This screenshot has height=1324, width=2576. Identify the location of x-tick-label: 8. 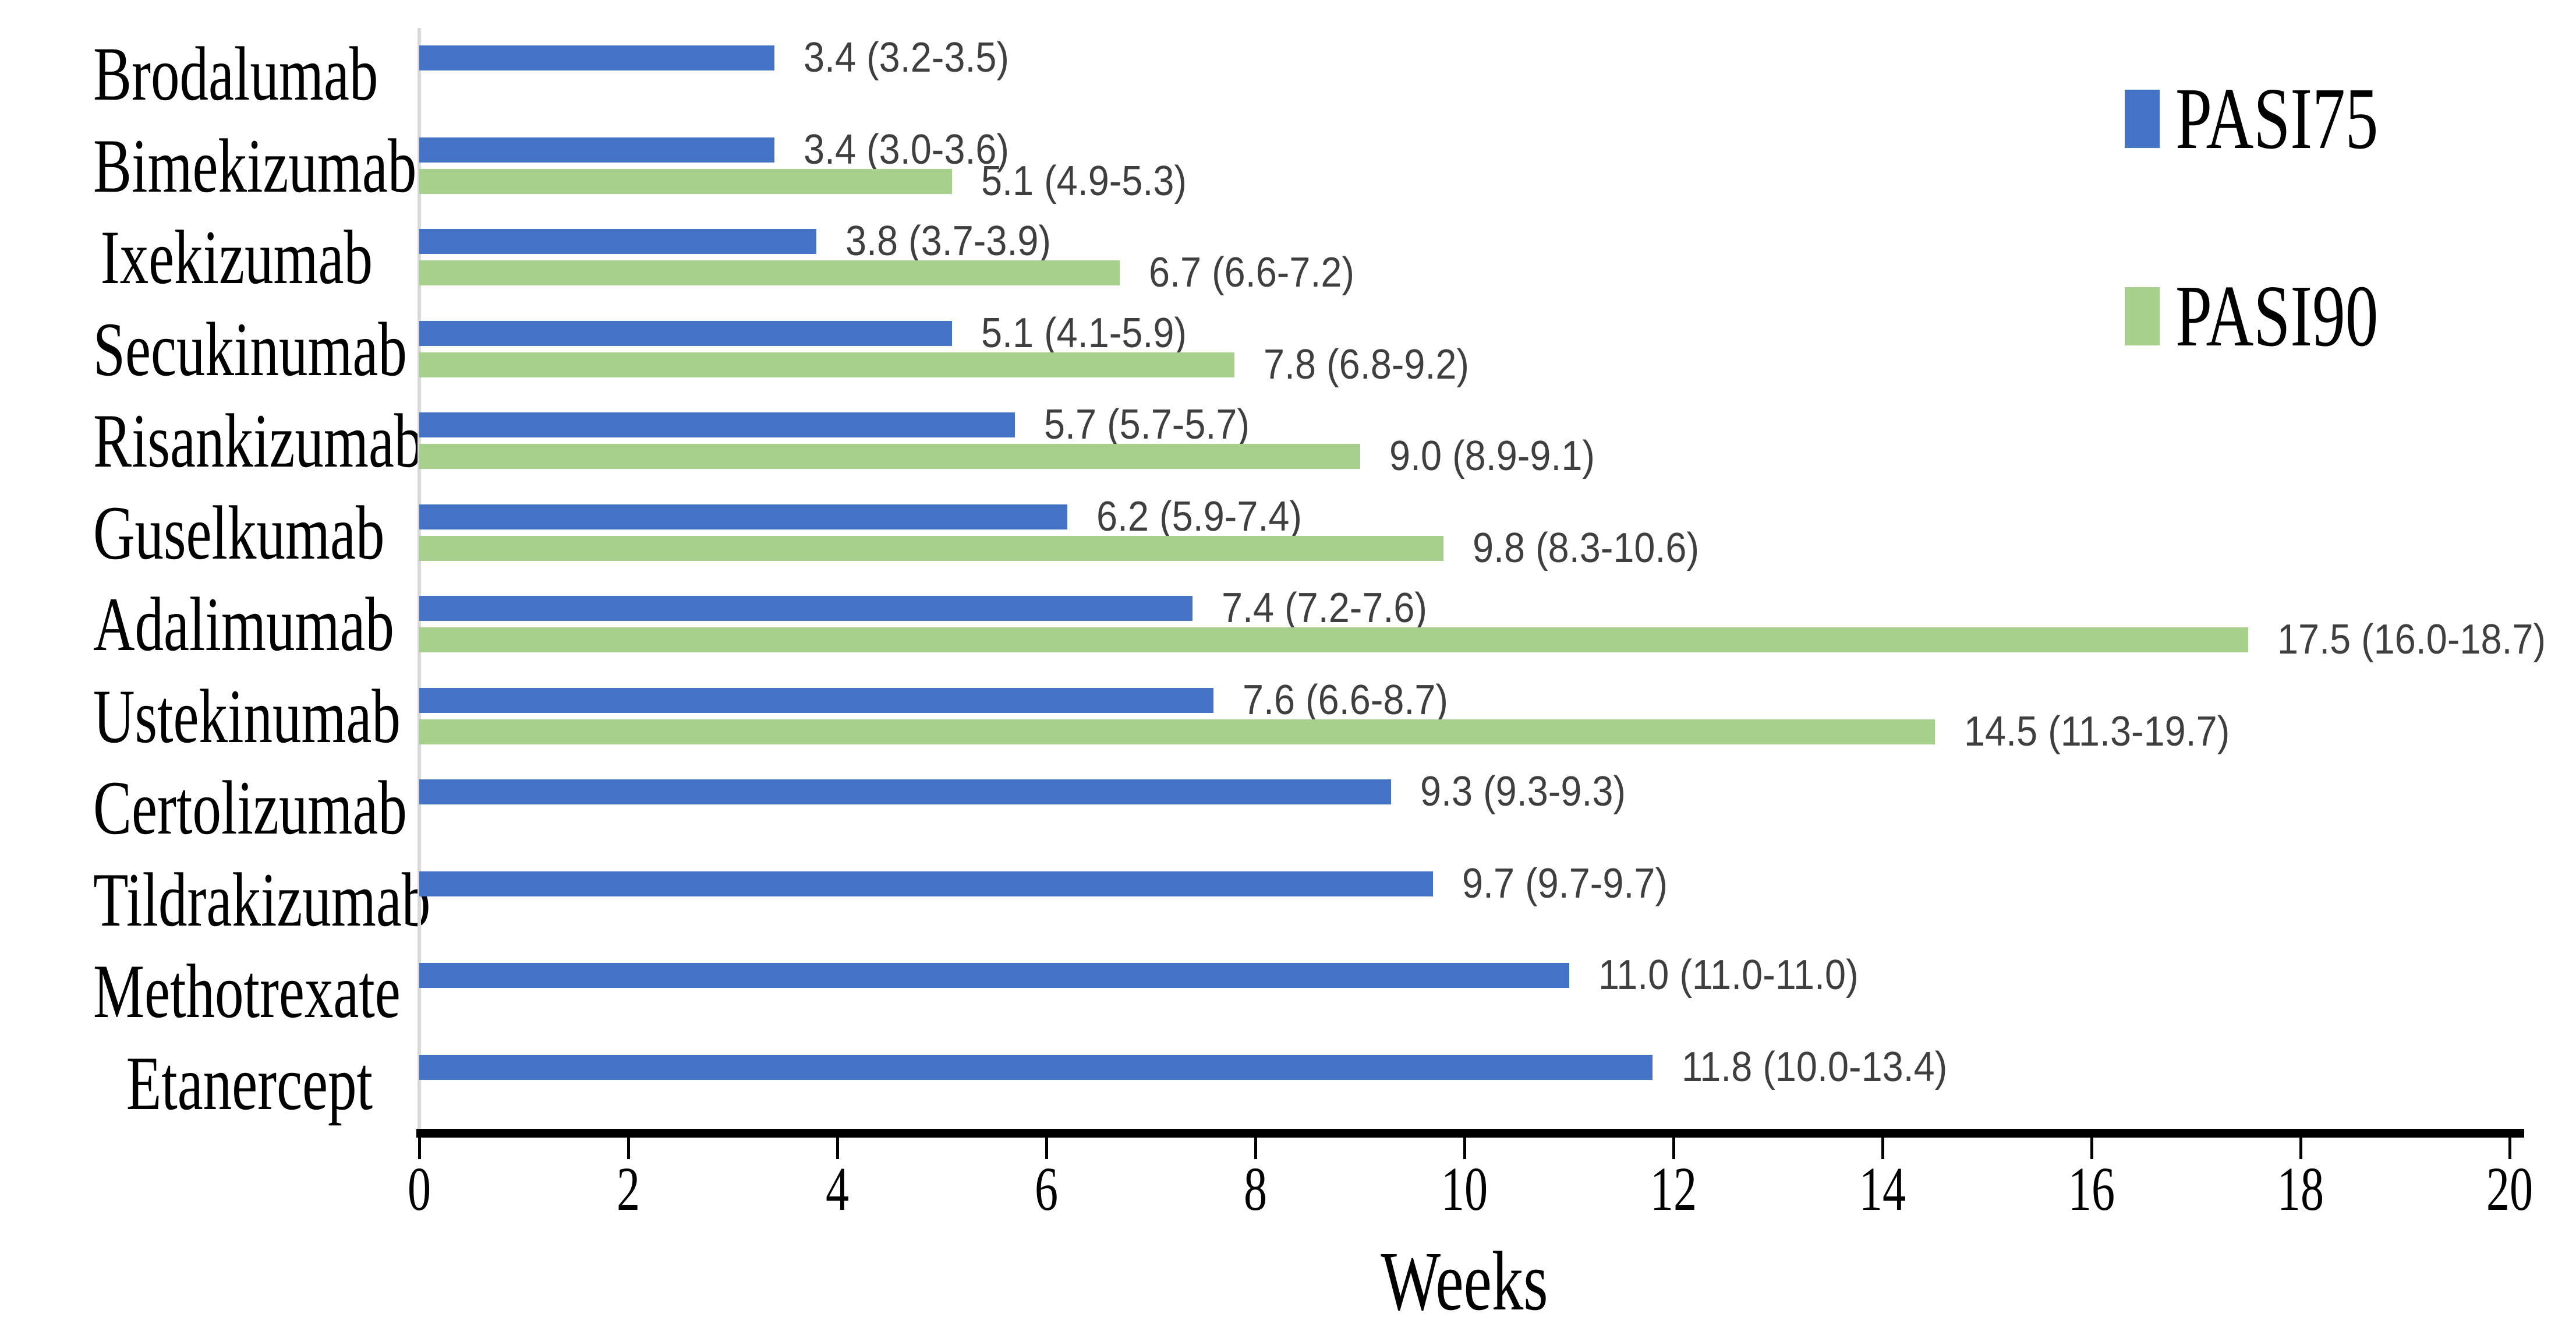
(1256, 1189).